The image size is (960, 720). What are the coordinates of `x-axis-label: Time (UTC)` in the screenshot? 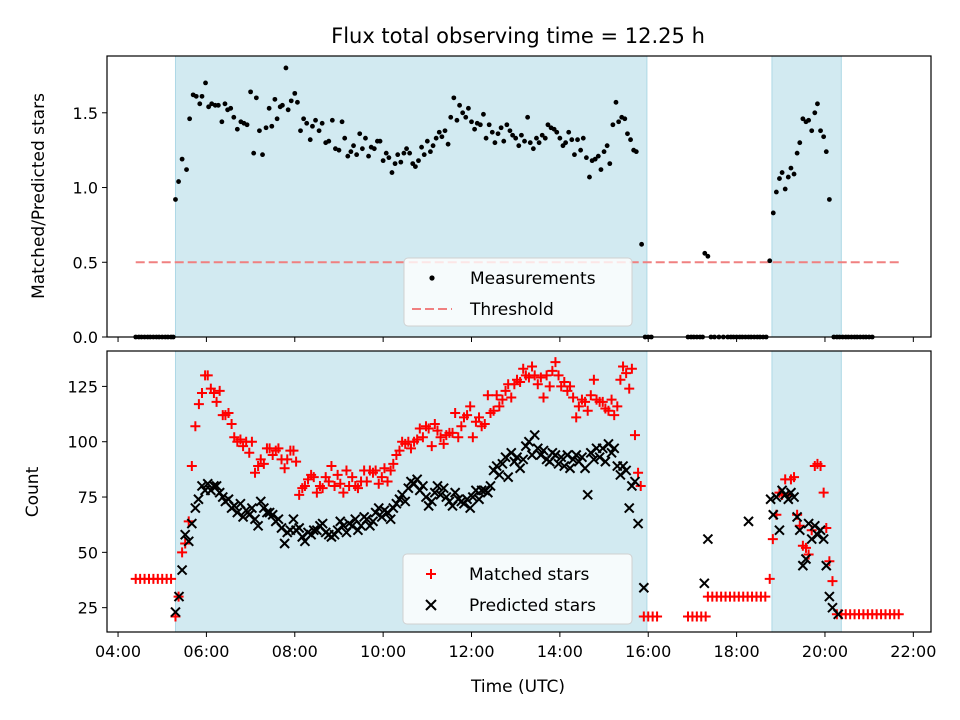 It's located at (517, 687).